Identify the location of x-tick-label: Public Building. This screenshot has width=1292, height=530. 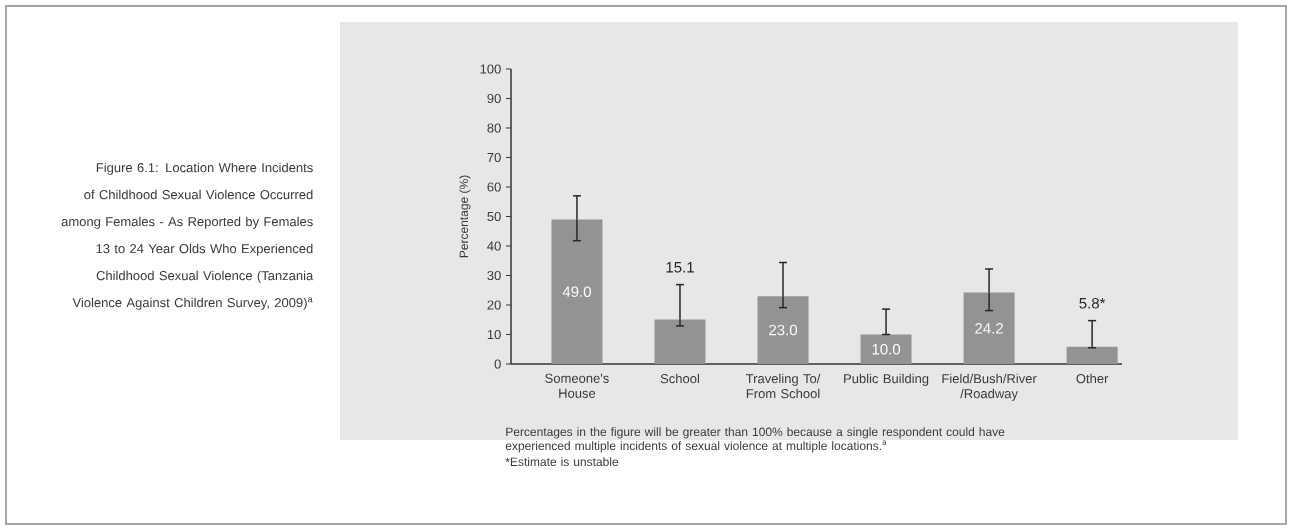
(886, 379).